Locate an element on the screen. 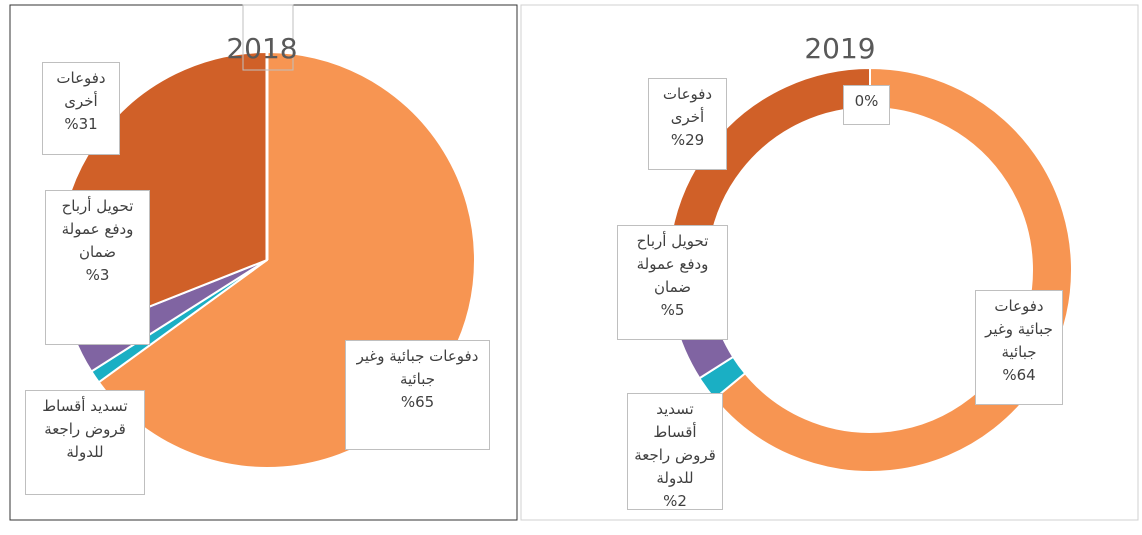  data-label: تحويل أرباح ودفع عمولة ضمان %3 is located at coordinates (97, 267).